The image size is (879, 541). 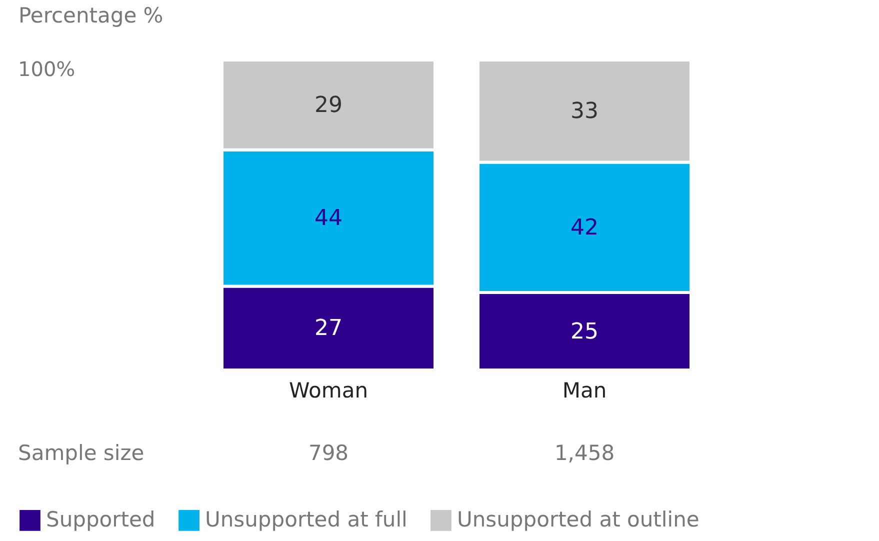 I want to click on x-tick-label: Woman, so click(x=328, y=390).